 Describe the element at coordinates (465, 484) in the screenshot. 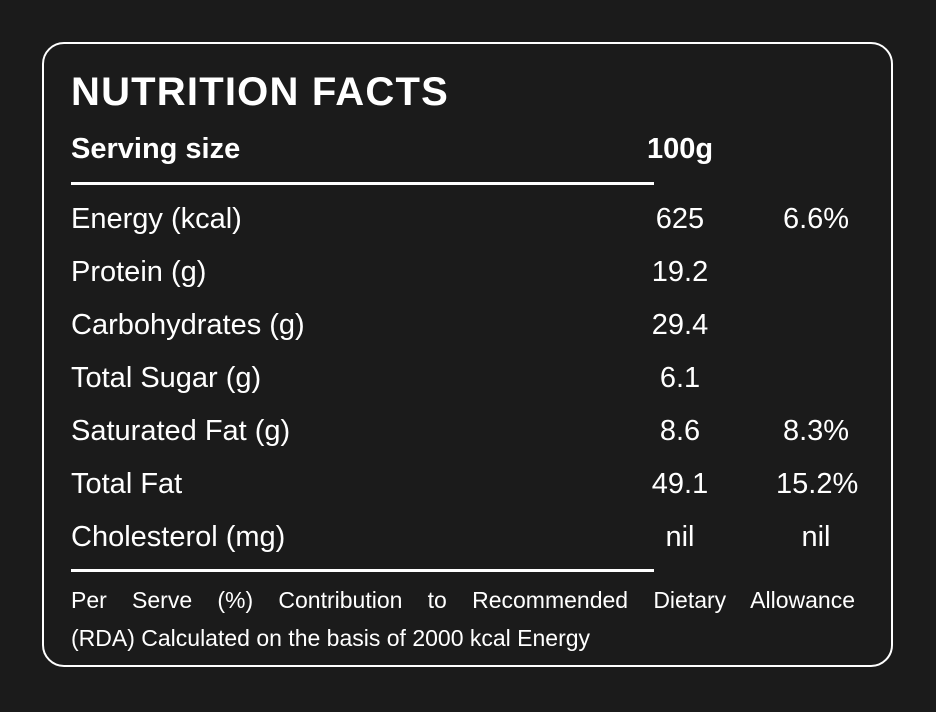

I see `table-row-total-fat: Total Fat 49.1 15.2%` at that location.